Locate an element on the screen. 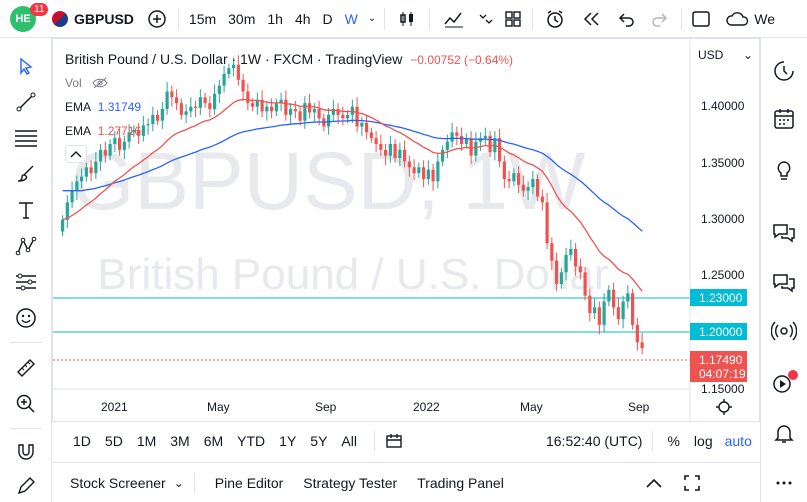 Image resolution: width=807 pixels, height=502 pixels. trend-line-tool is located at coordinates (26, 102).